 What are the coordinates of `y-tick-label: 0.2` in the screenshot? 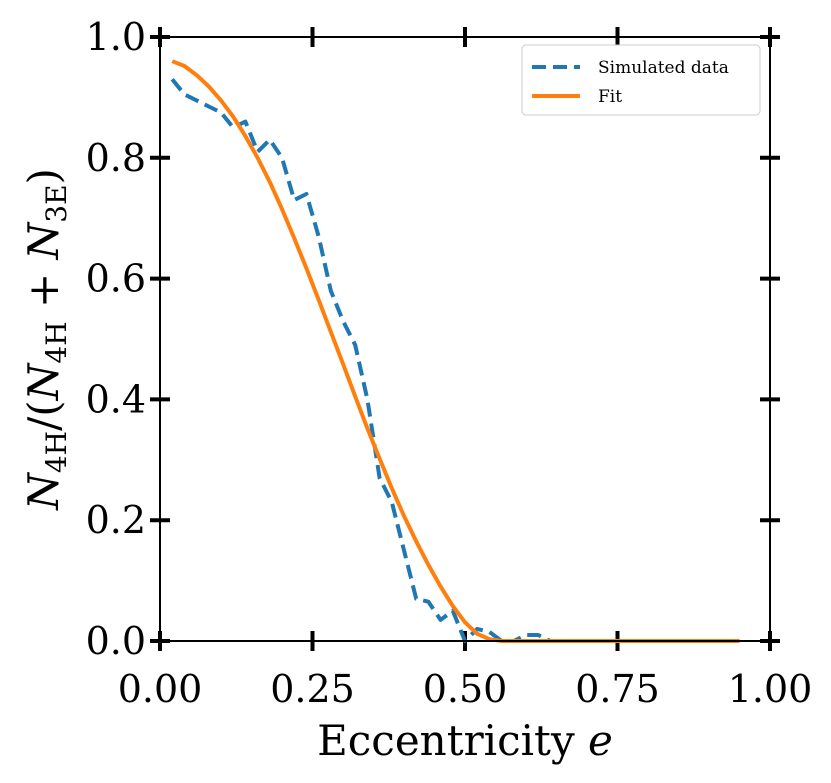 It's located at (116, 520).